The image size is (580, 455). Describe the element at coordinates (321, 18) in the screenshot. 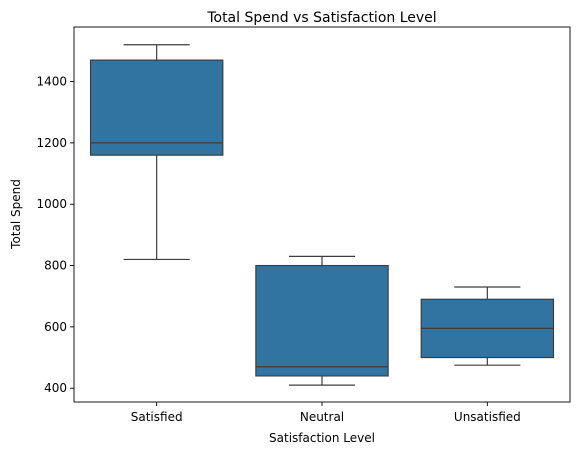

I see `chart-title: Total Spend vs Satisfaction Level` at that location.